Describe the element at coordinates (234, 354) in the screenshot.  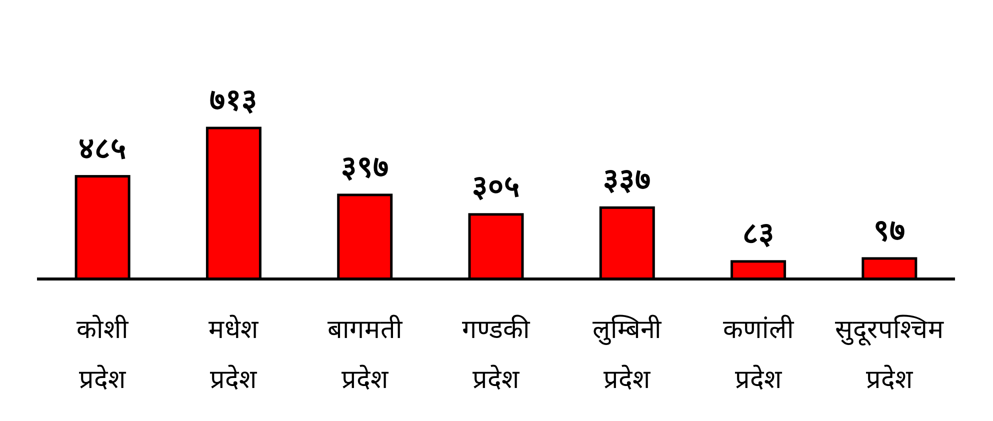
I see `x-tick-label: मधेश प्रदेश` at that location.